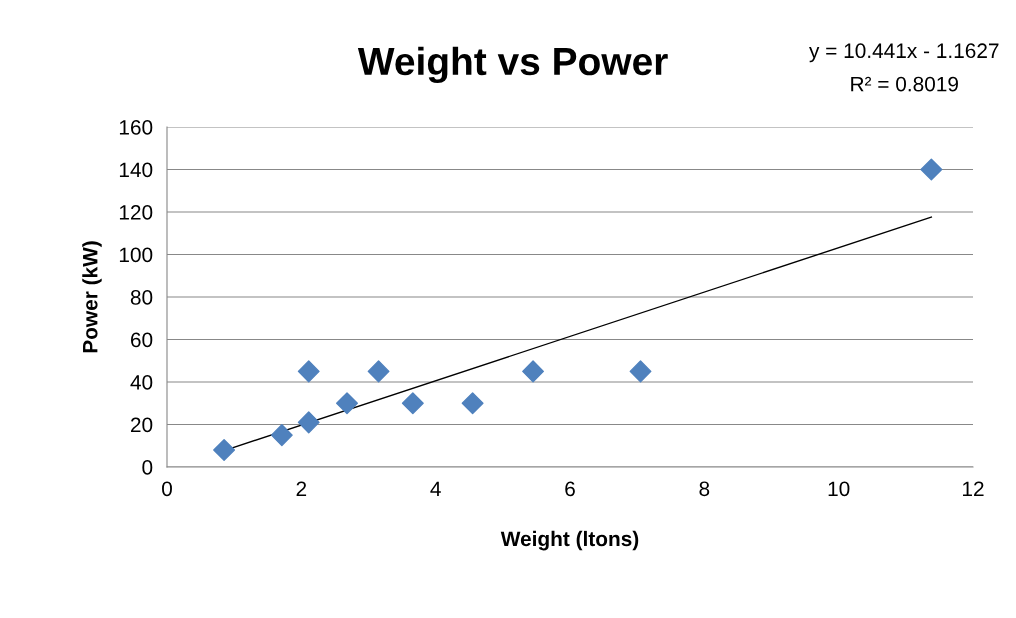  Describe the element at coordinates (141, 382) in the screenshot. I see `y-tick-label: 40` at that location.